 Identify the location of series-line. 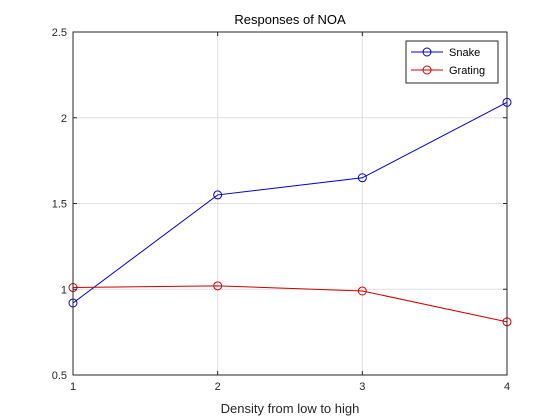
(290, 304).